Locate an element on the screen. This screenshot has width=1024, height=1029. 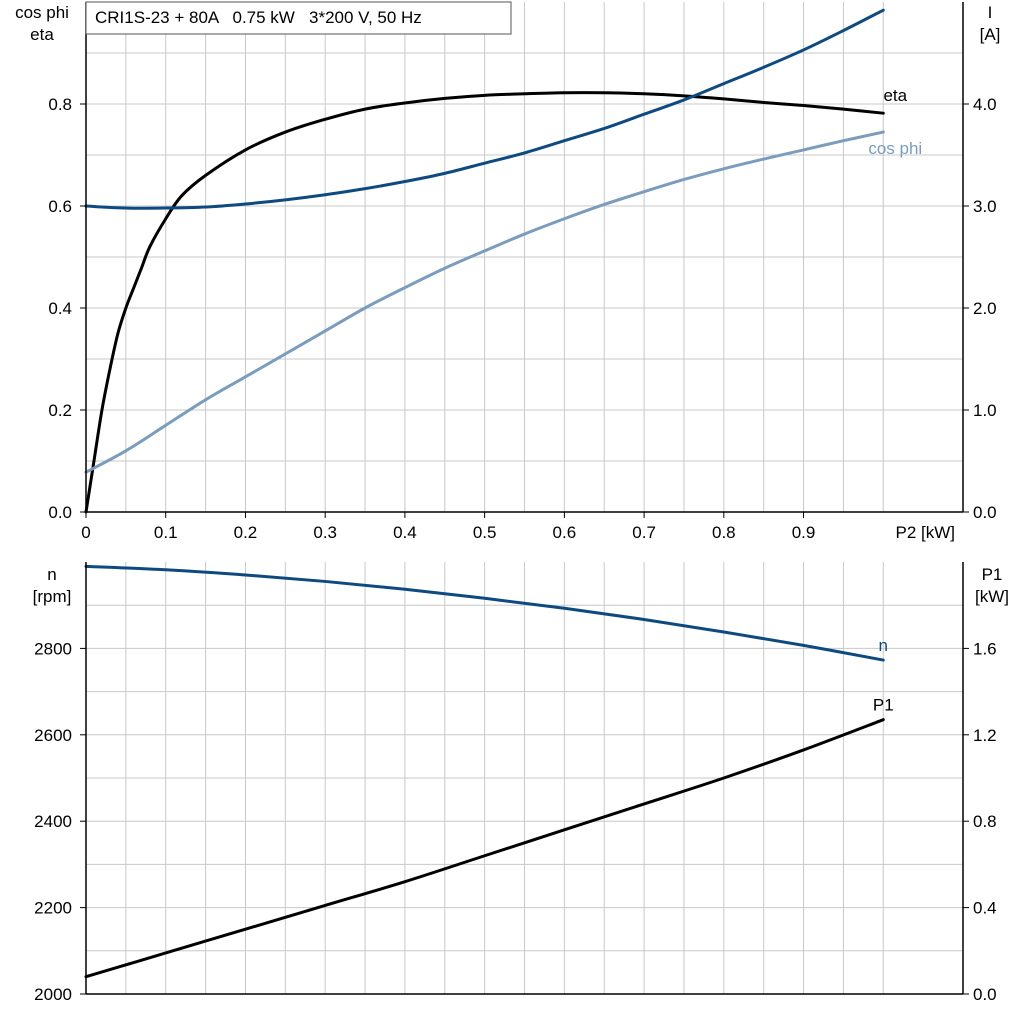
right-y-axis-title: [kW] is located at coordinates (992, 596).